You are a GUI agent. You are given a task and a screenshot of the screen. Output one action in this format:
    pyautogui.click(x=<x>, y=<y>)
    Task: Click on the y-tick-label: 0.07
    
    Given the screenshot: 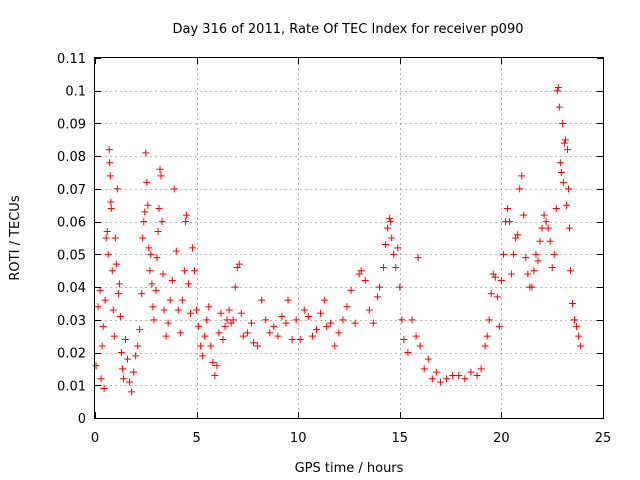 What is the action you would take?
    pyautogui.click(x=71, y=190)
    